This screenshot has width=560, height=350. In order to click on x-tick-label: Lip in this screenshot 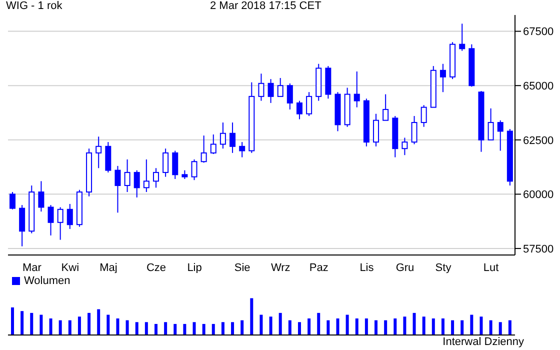, I will do `click(194, 268)`.